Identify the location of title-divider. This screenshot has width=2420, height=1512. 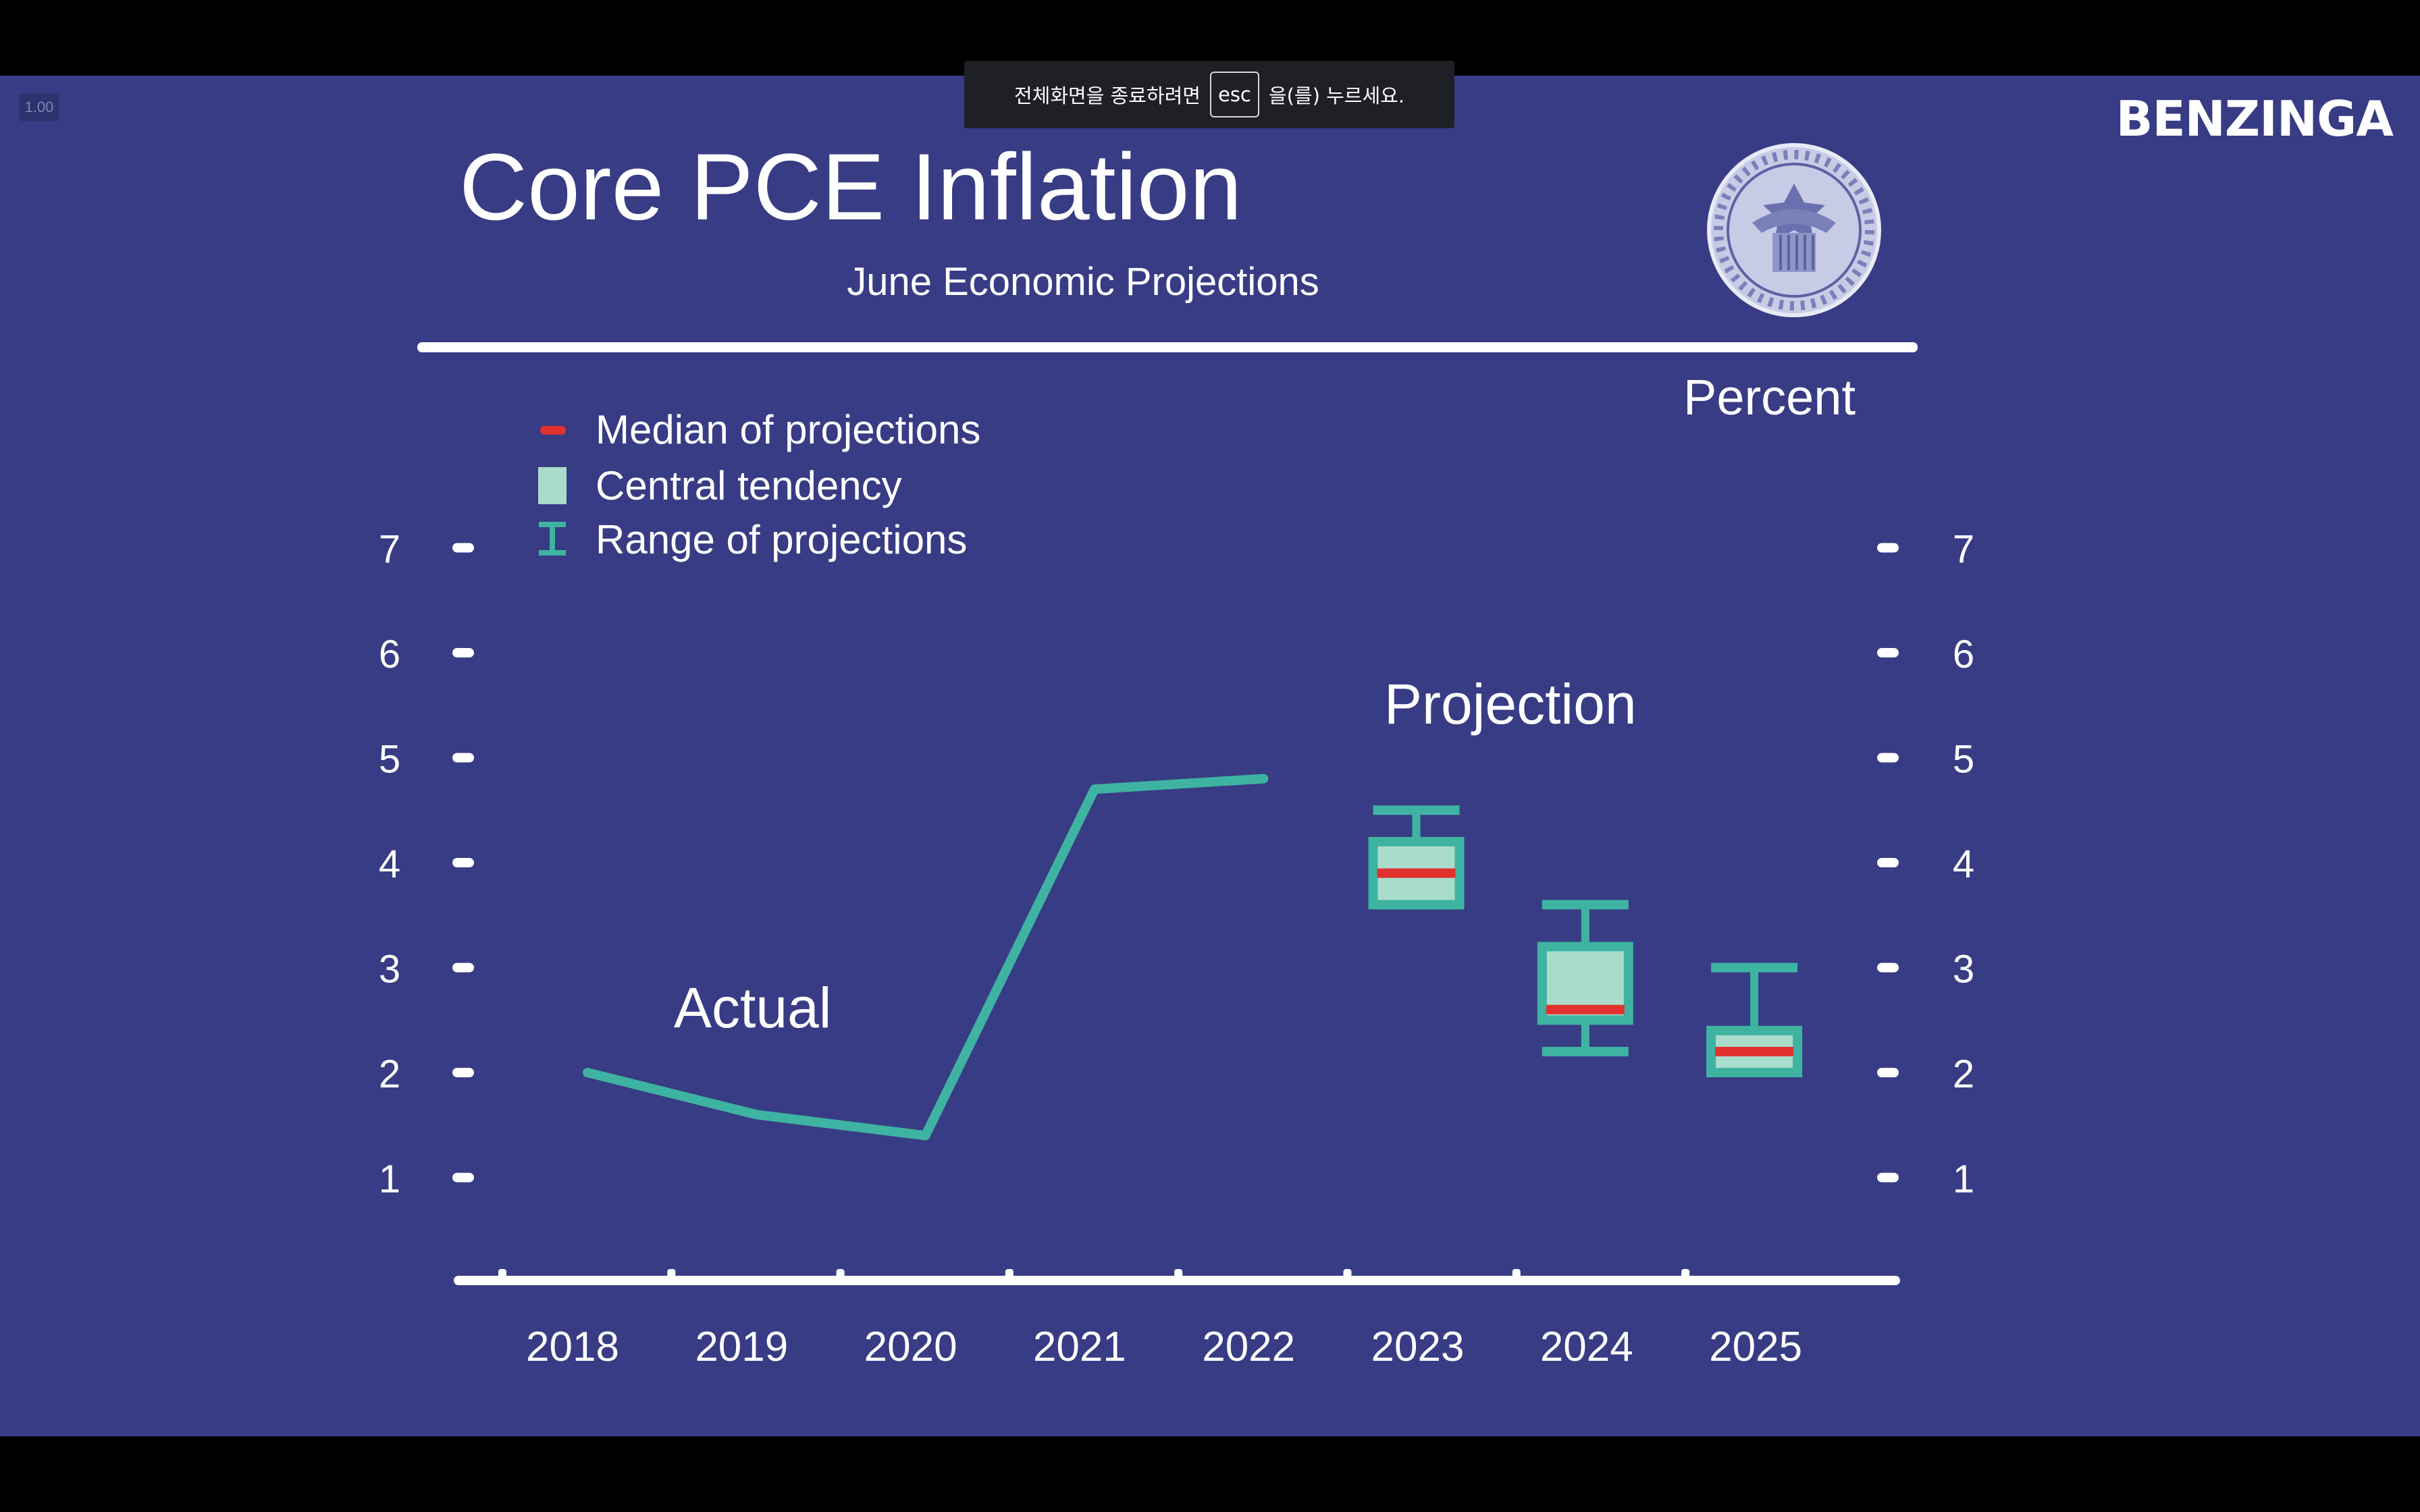
(1167, 347).